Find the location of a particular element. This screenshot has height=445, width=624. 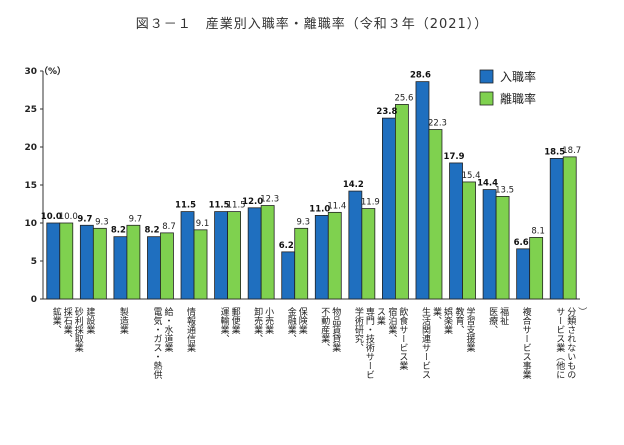

category-label: 複合サービス事業 is located at coordinates (526, 343).